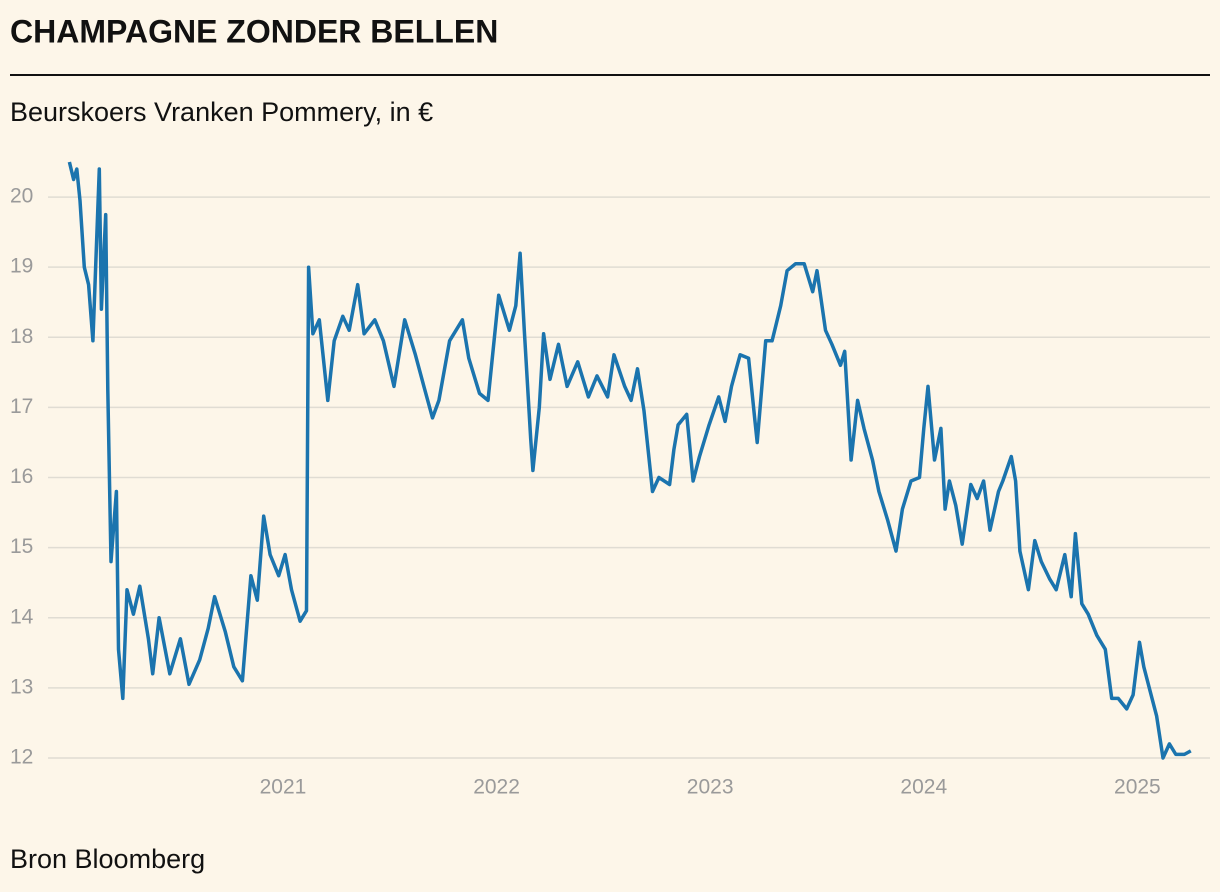 The height and width of the screenshot is (892, 1220). I want to click on y-tick-label: 20, so click(21, 196).